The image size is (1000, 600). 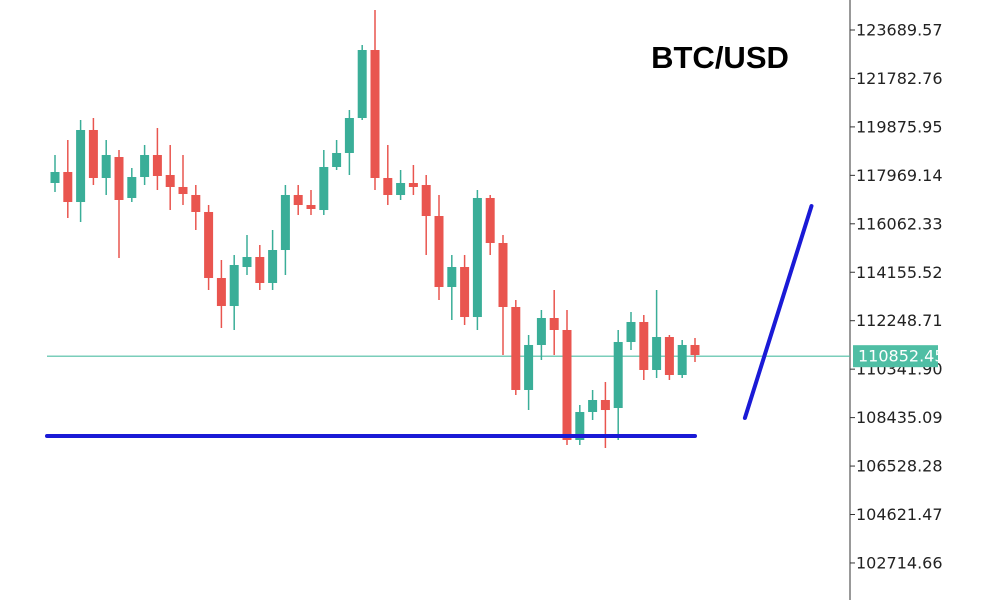 I want to click on chart-title: BTC/USD, so click(x=720, y=57).